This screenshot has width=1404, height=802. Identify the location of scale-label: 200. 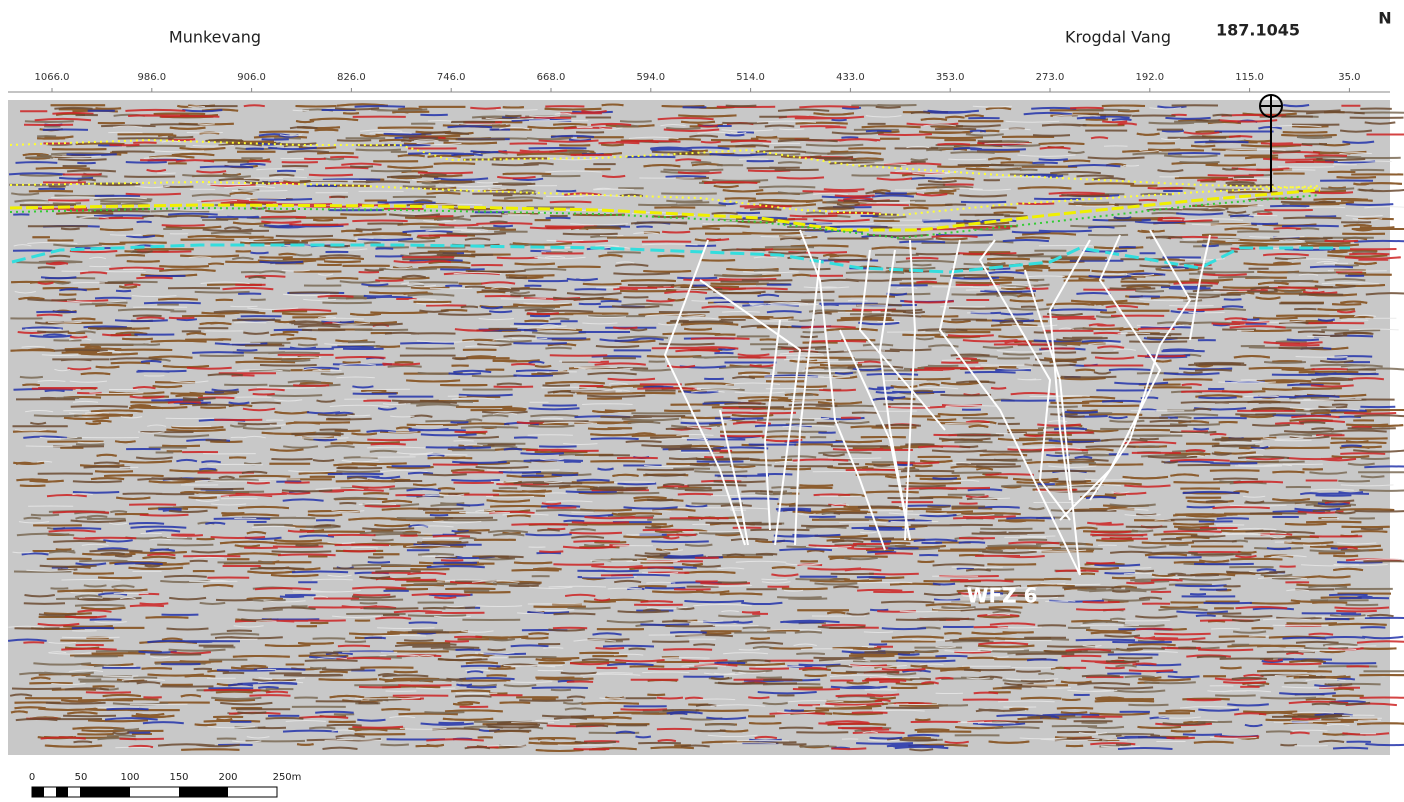
(227, 777).